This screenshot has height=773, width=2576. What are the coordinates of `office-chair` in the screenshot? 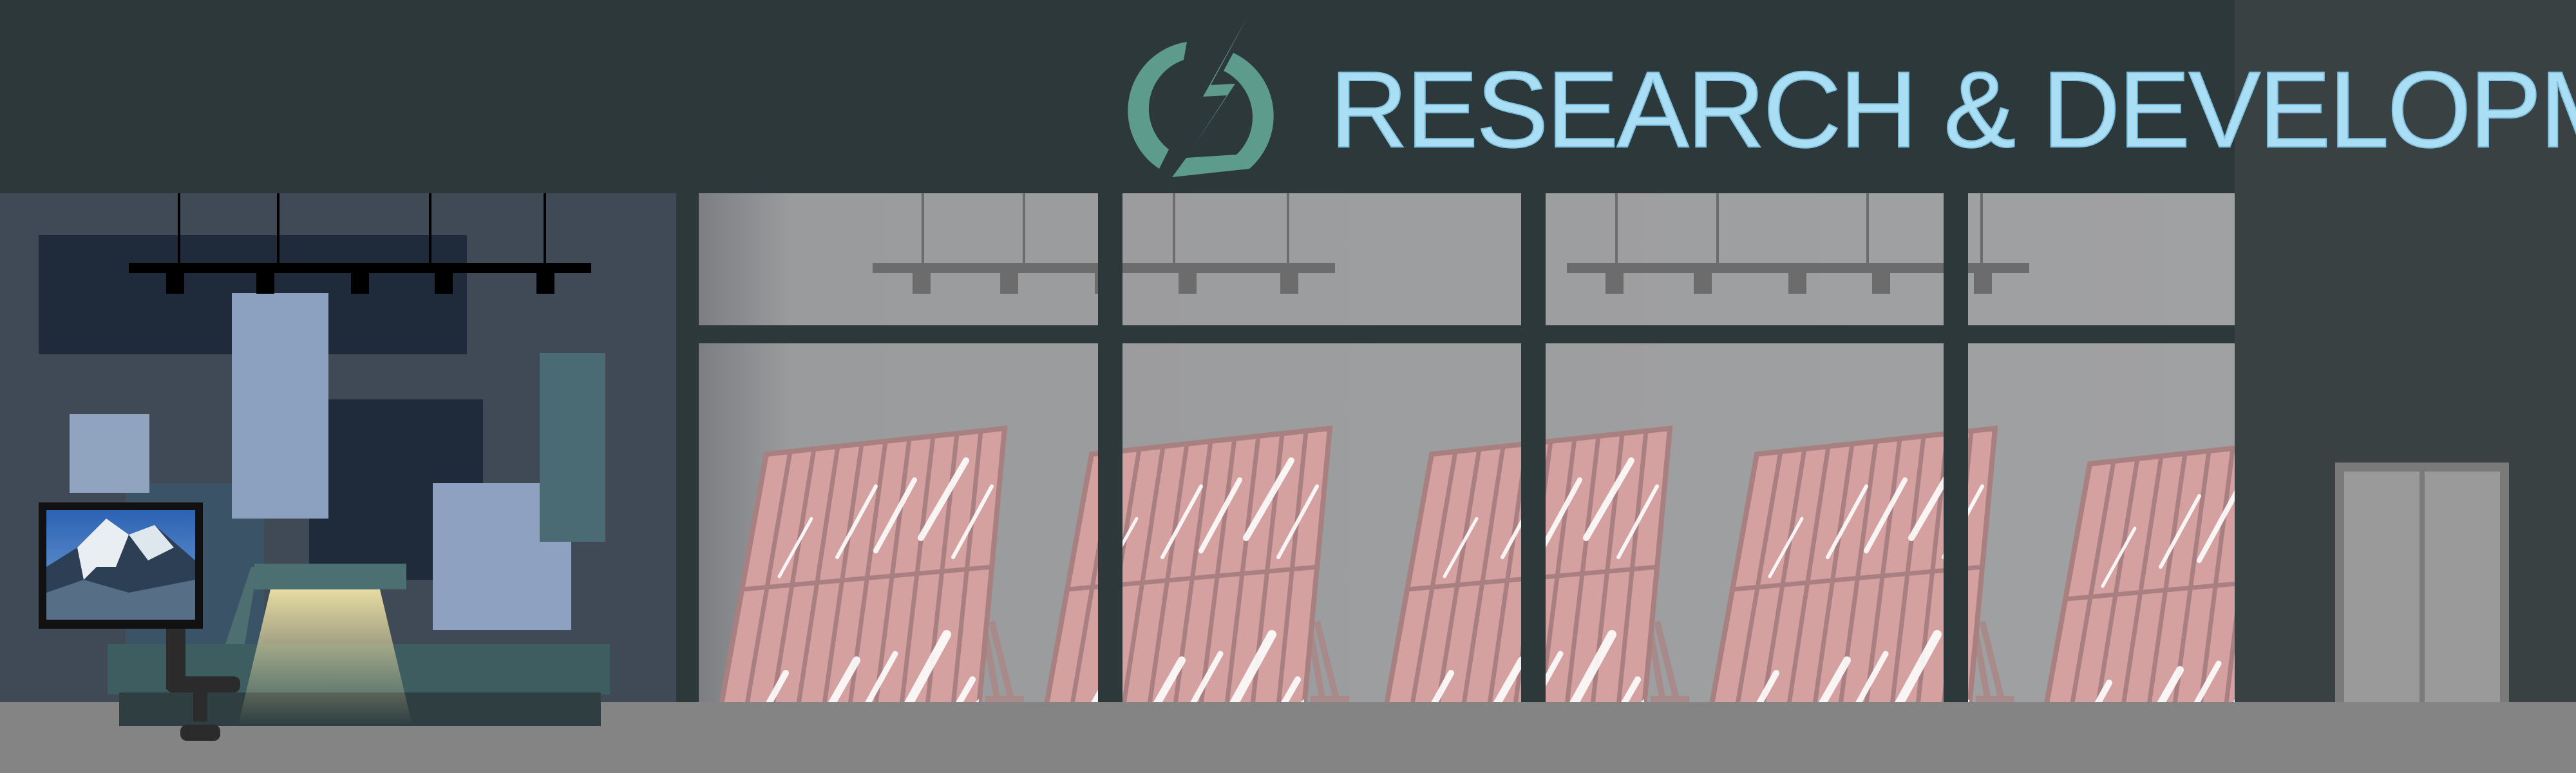 It's located at (203, 679).